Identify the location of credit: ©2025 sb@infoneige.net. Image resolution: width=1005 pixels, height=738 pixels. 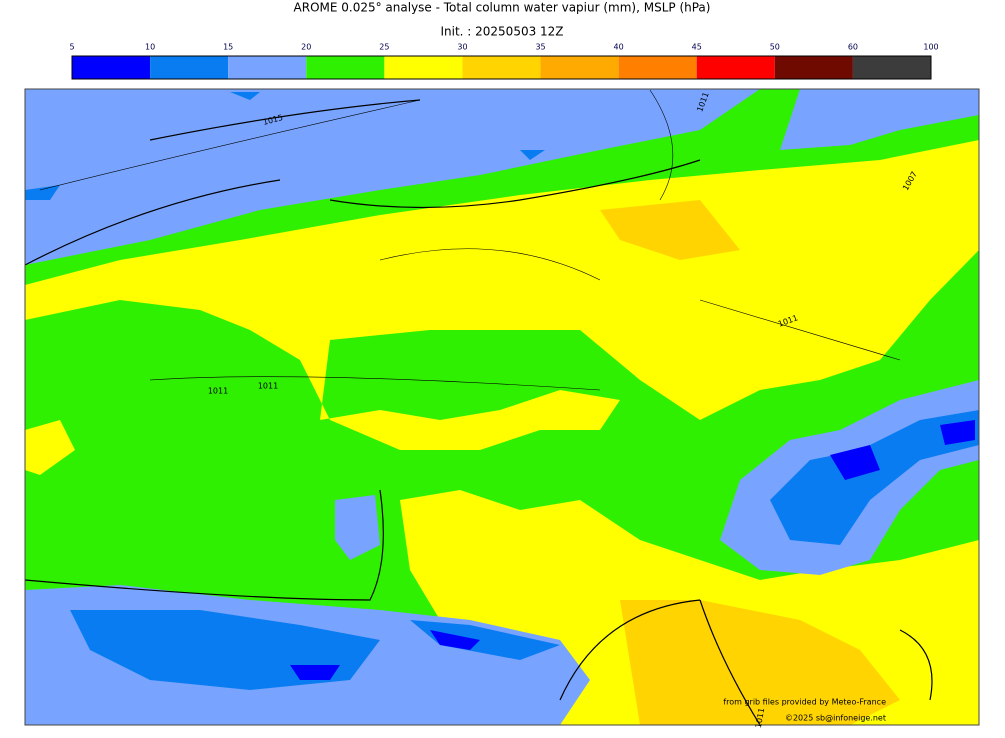
(835, 718).